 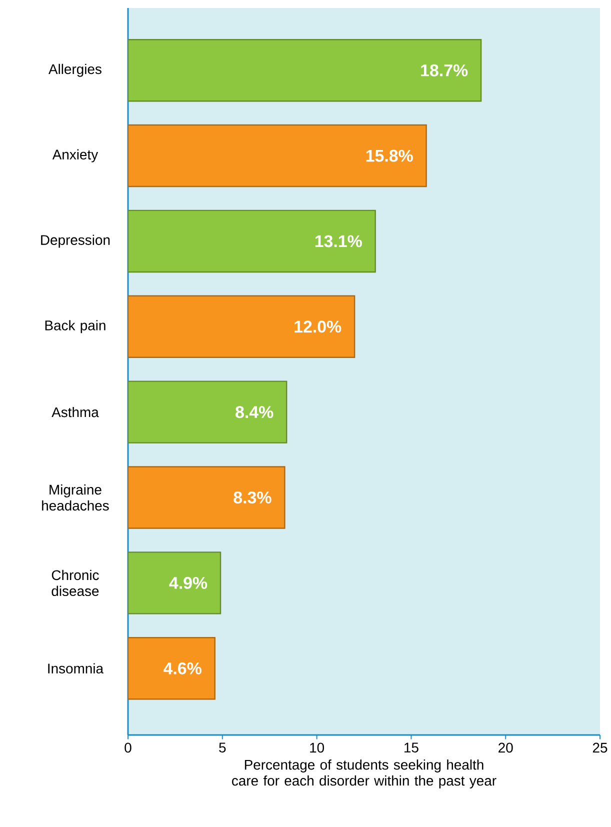 I want to click on y-tick-label: Allergies, so click(x=75, y=70).